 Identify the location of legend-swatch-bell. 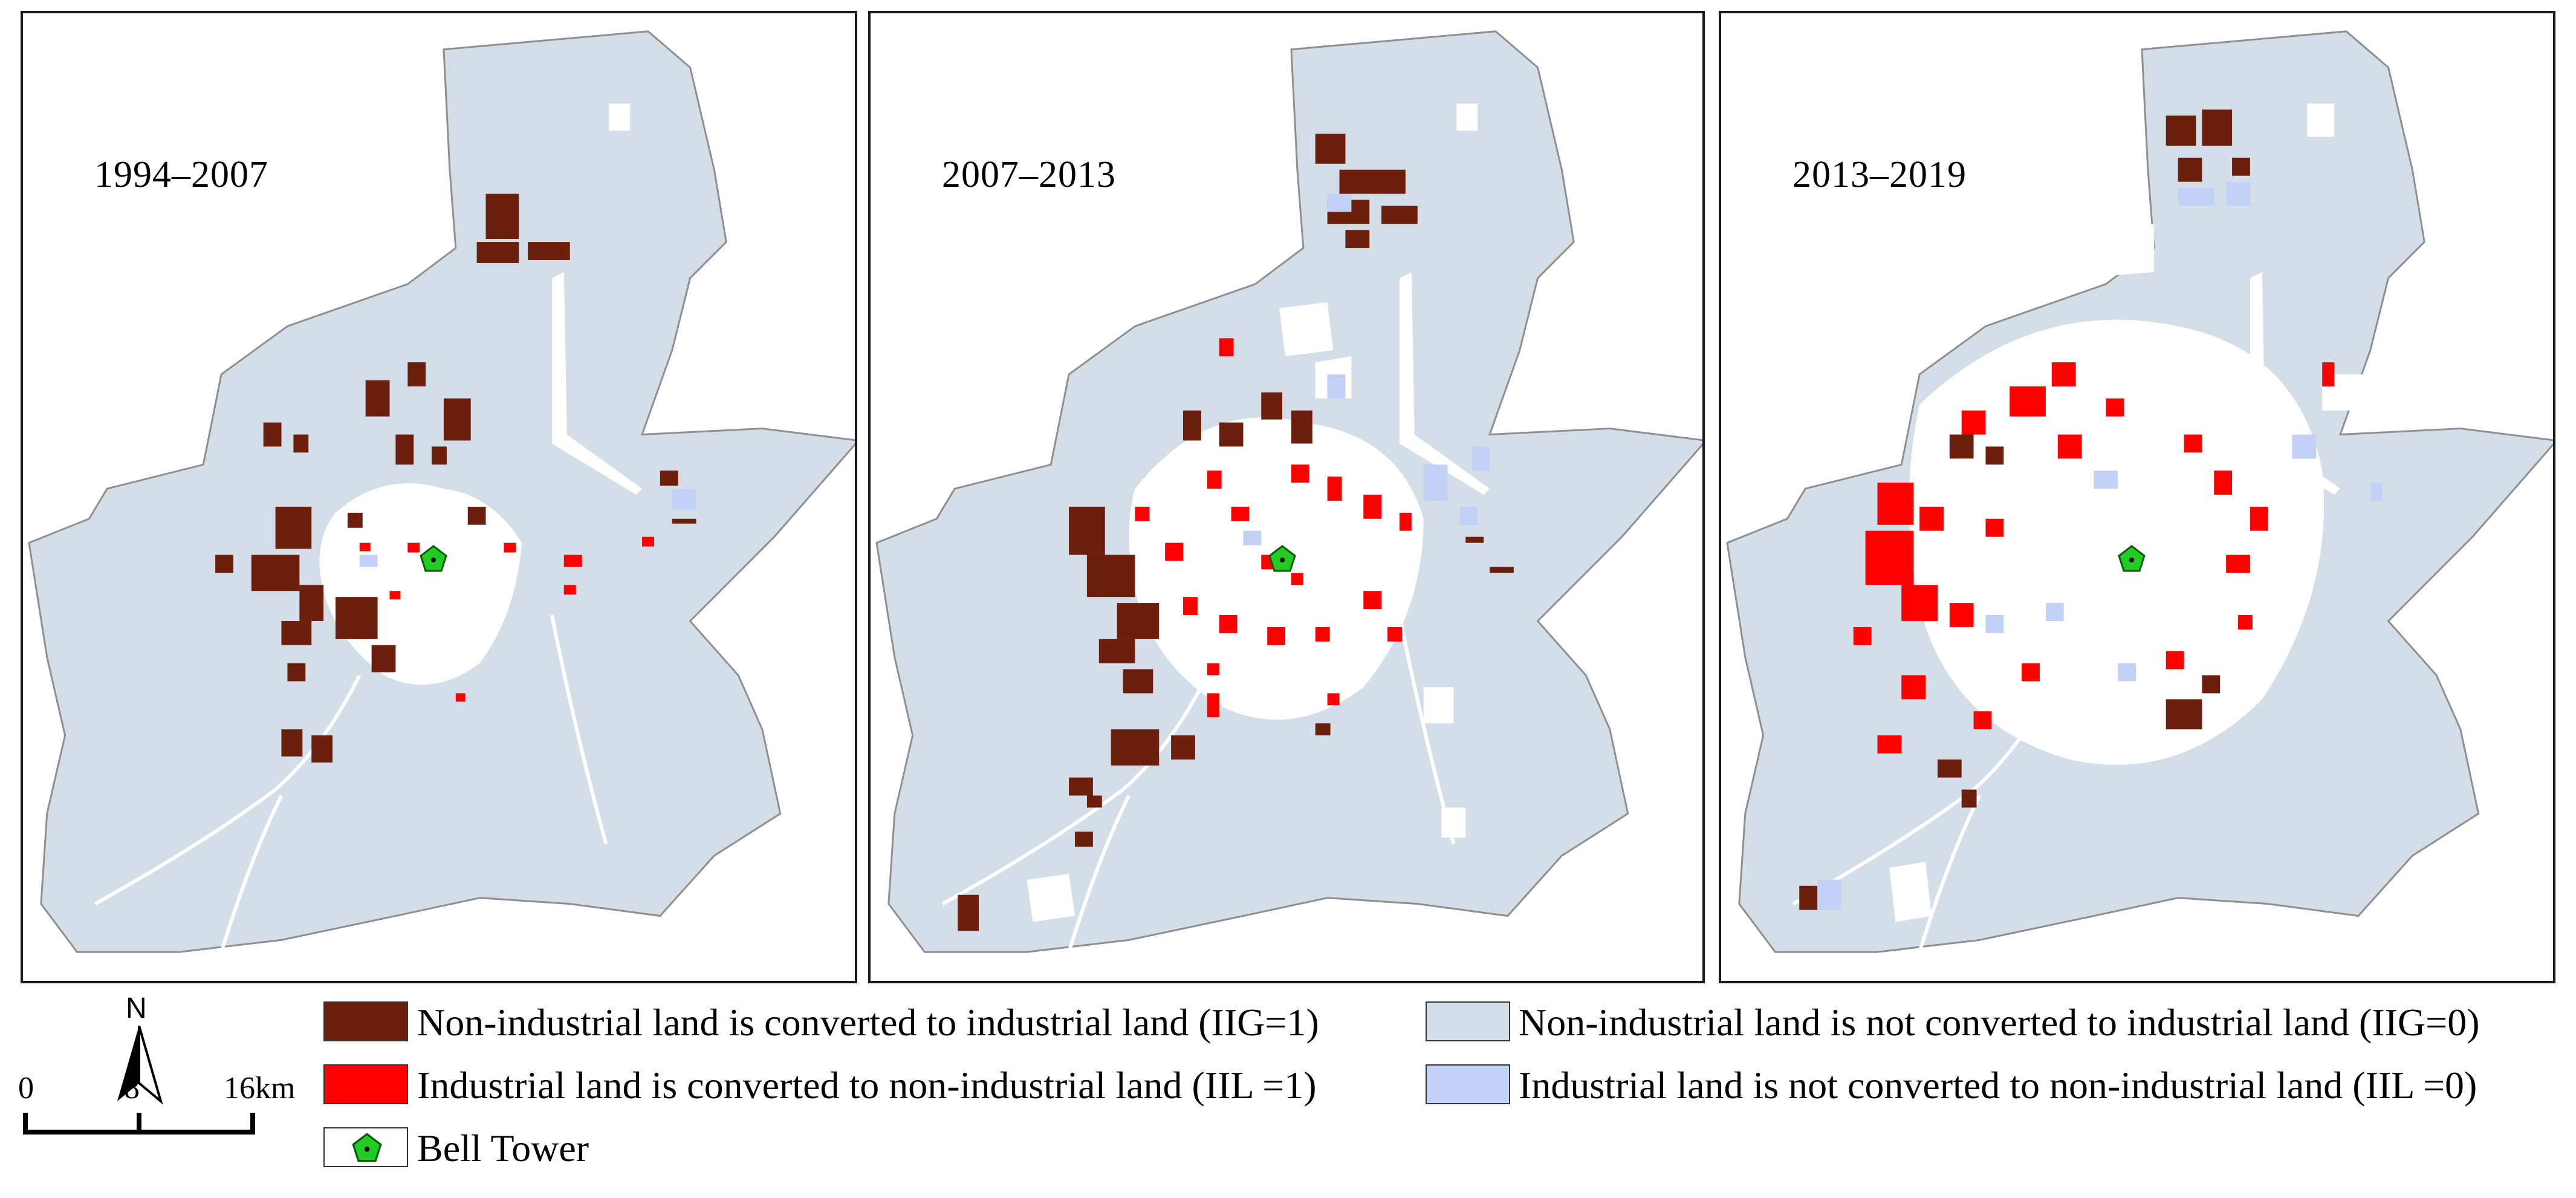
(366, 1147).